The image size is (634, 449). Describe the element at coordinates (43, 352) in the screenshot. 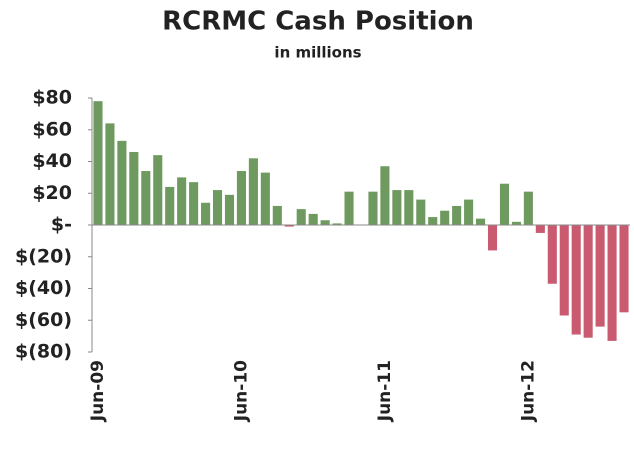

I see `y-tick-label: $(80)` at that location.